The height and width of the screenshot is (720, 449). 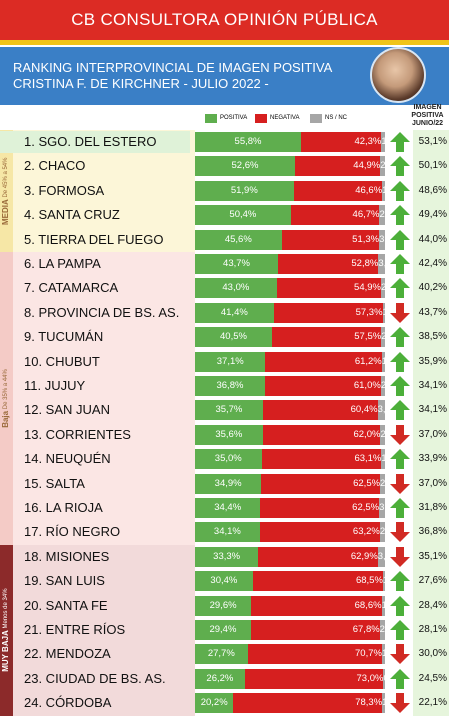 I want to click on province-label: 11. JUJUY, so click(x=55, y=385).